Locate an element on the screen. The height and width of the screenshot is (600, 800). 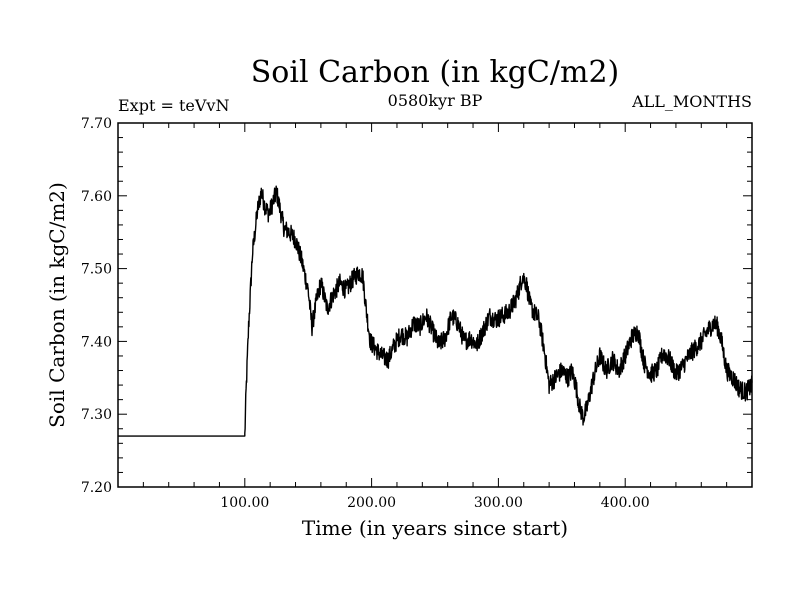
y-tick-label: 7.60 is located at coordinates (96, 197).